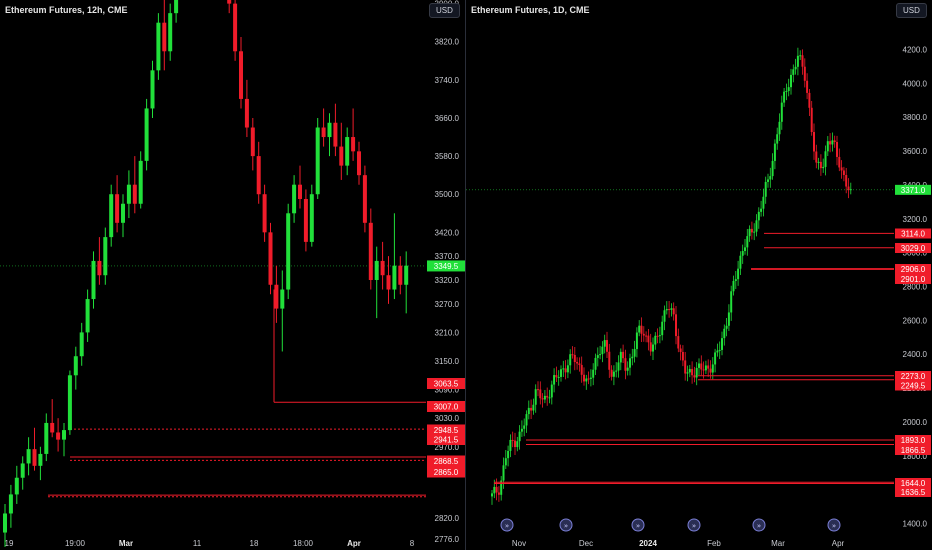 This screenshot has width=932, height=550. What do you see at coordinates (446, 407) in the screenshot?
I see `level-price-label: 3007.0` at bounding box center [446, 407].